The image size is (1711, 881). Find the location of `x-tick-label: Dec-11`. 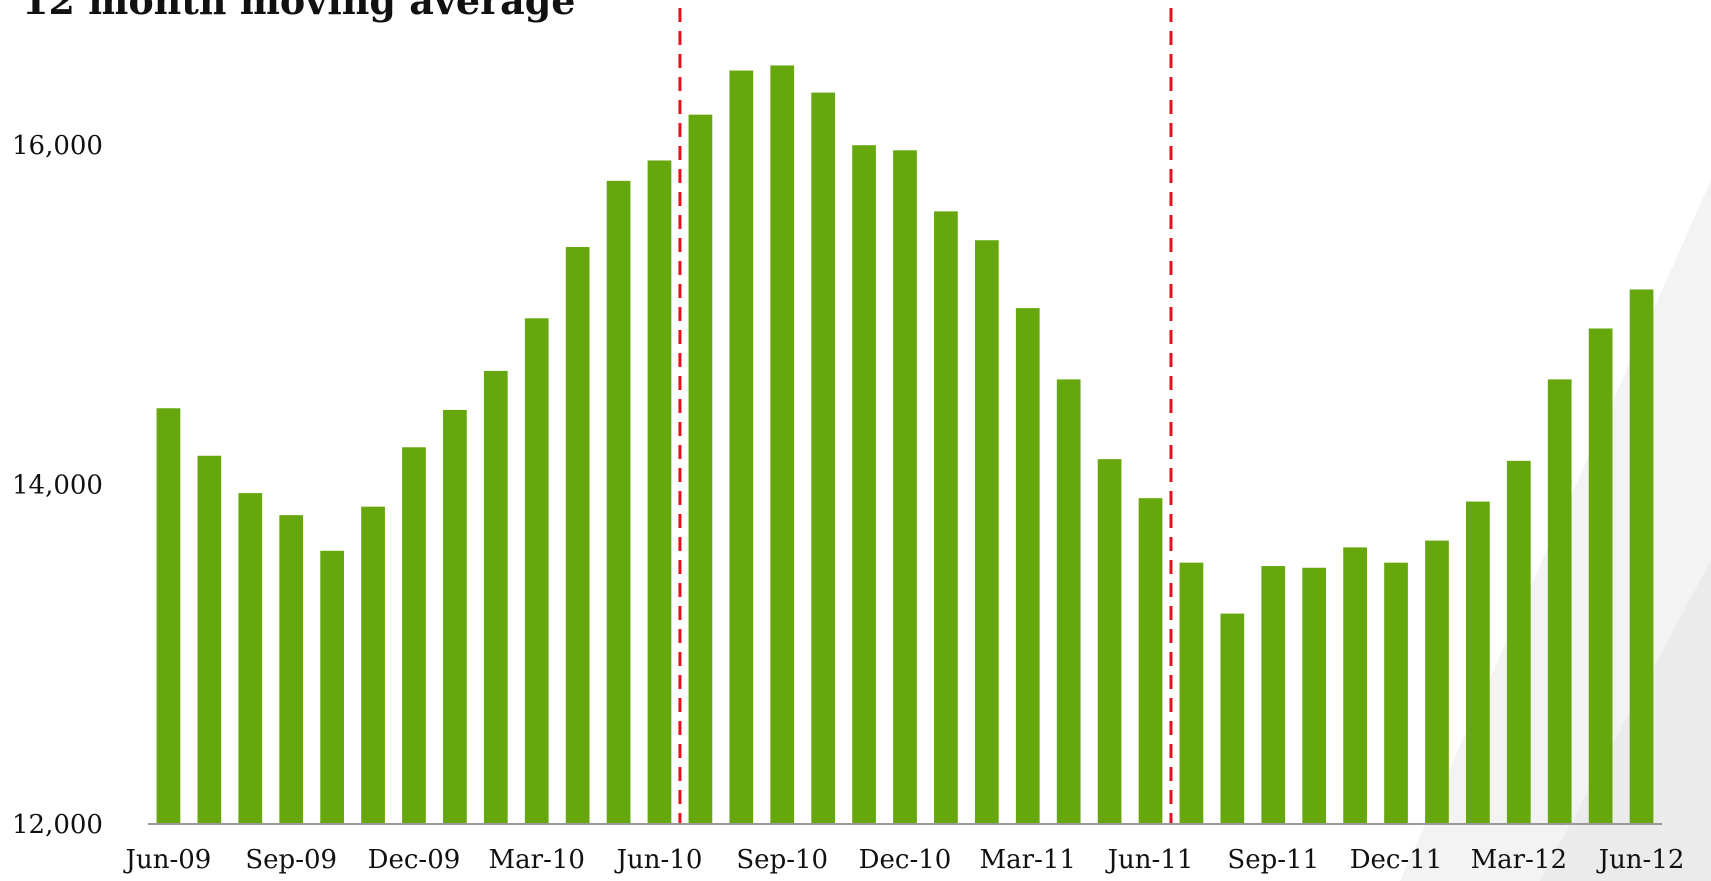

x-tick-label: Dec-11 is located at coordinates (1396, 860).